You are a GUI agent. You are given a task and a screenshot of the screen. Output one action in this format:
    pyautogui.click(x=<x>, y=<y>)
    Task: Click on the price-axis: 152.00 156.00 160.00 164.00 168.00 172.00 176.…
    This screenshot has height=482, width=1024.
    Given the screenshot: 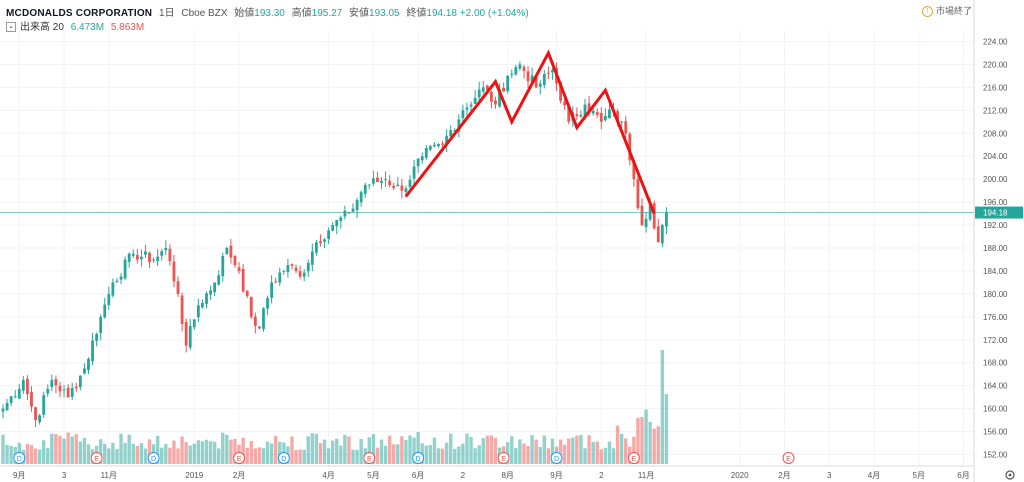 What is the action you would take?
    pyautogui.click(x=998, y=241)
    